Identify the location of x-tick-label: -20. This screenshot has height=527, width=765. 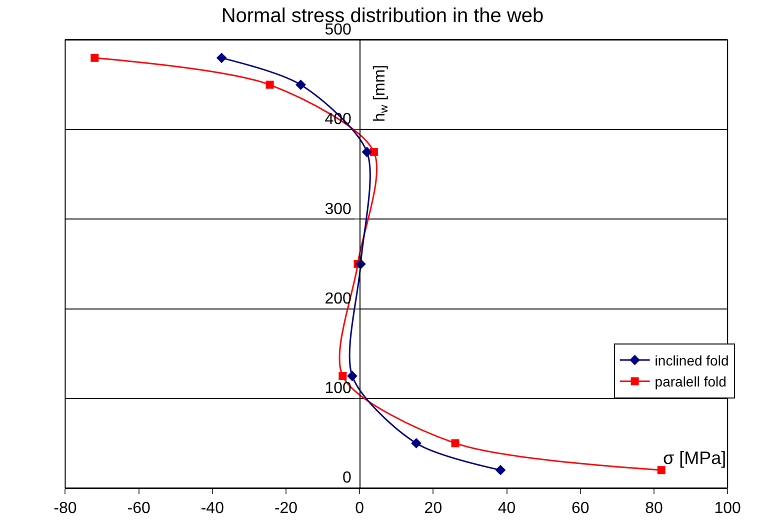
(286, 509).